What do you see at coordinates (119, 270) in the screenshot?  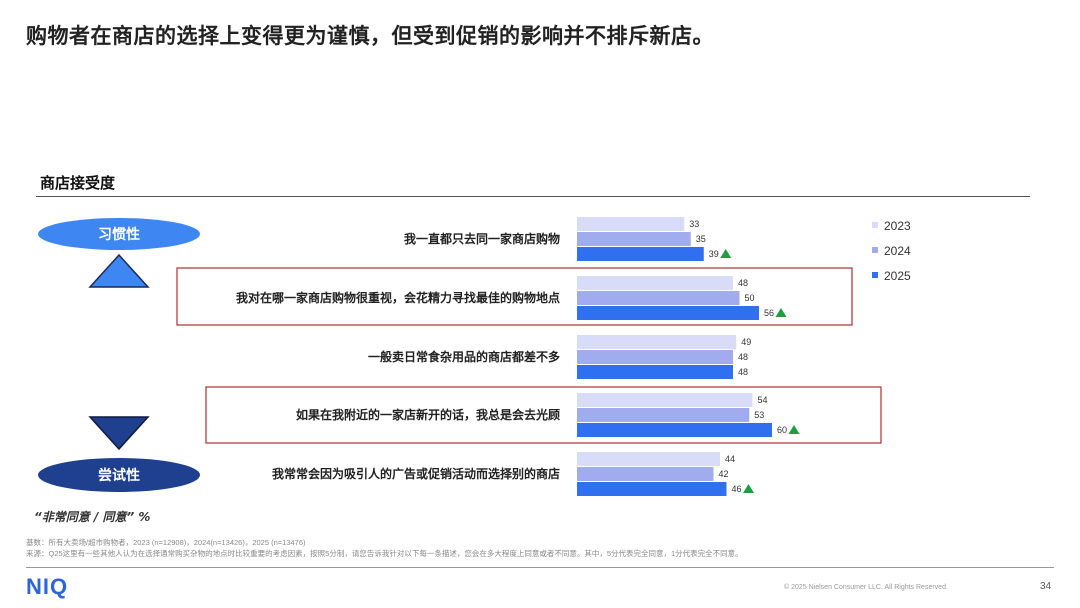 I see `up-triangle-icon` at bounding box center [119, 270].